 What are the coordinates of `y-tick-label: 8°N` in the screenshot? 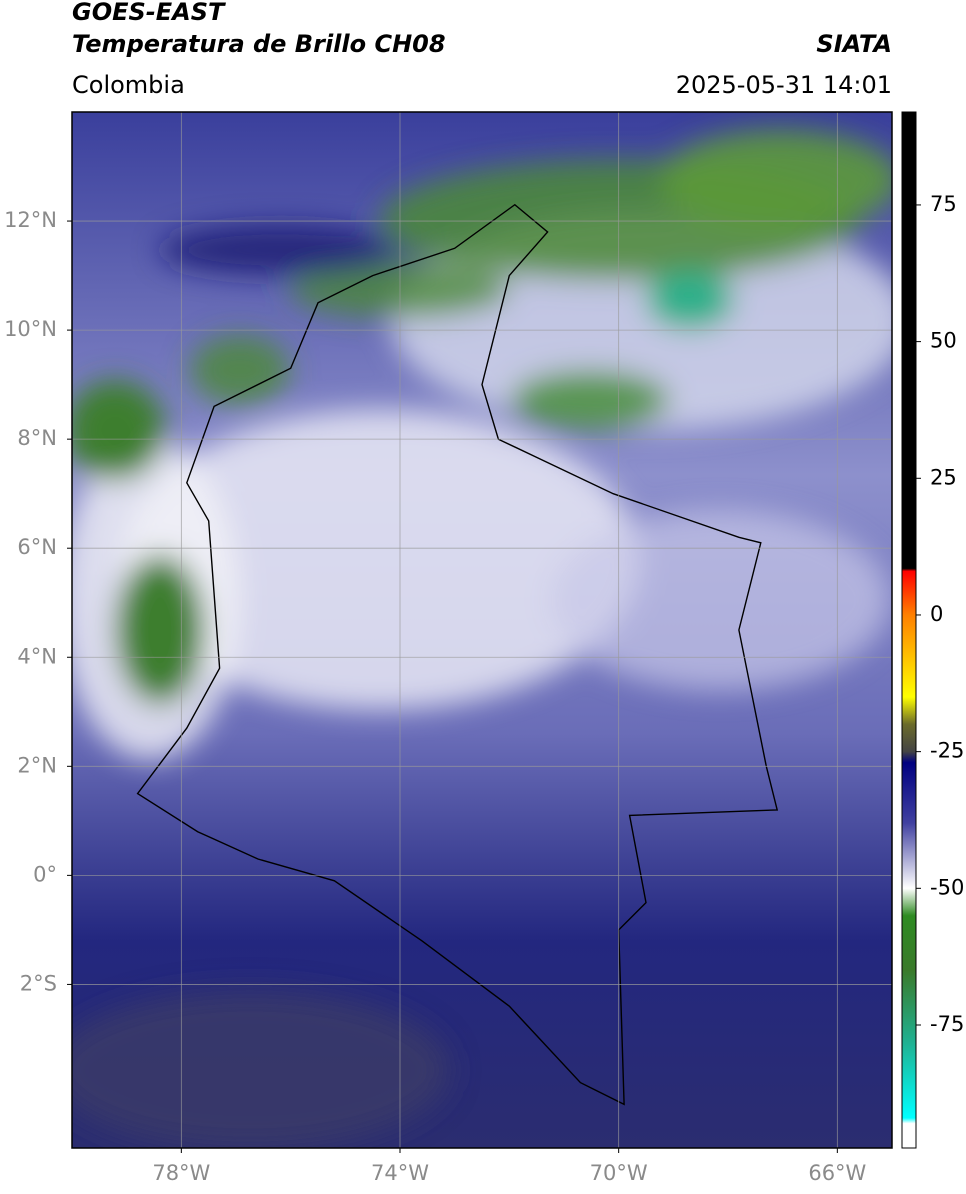 It's located at (37, 438).